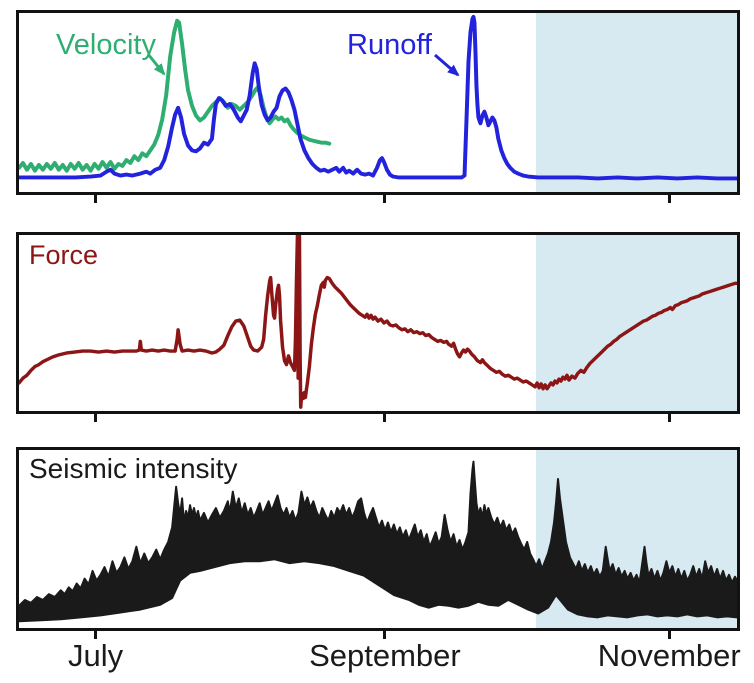 The width and height of the screenshot is (754, 683). Describe the element at coordinates (389, 45) in the screenshot. I see `runoff-label: Runoff` at that location.